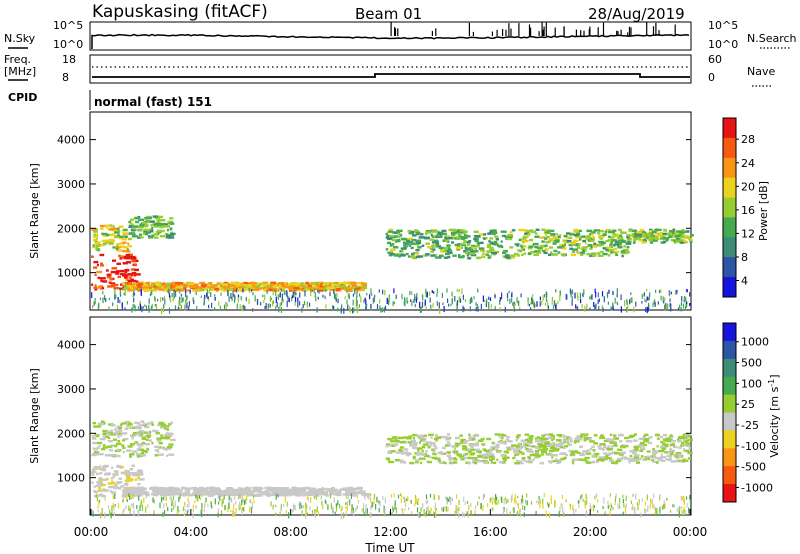 This screenshot has width=800, height=554. Describe the element at coordinates (729, 168) in the screenshot. I see `colorbar-swatch` at that location.